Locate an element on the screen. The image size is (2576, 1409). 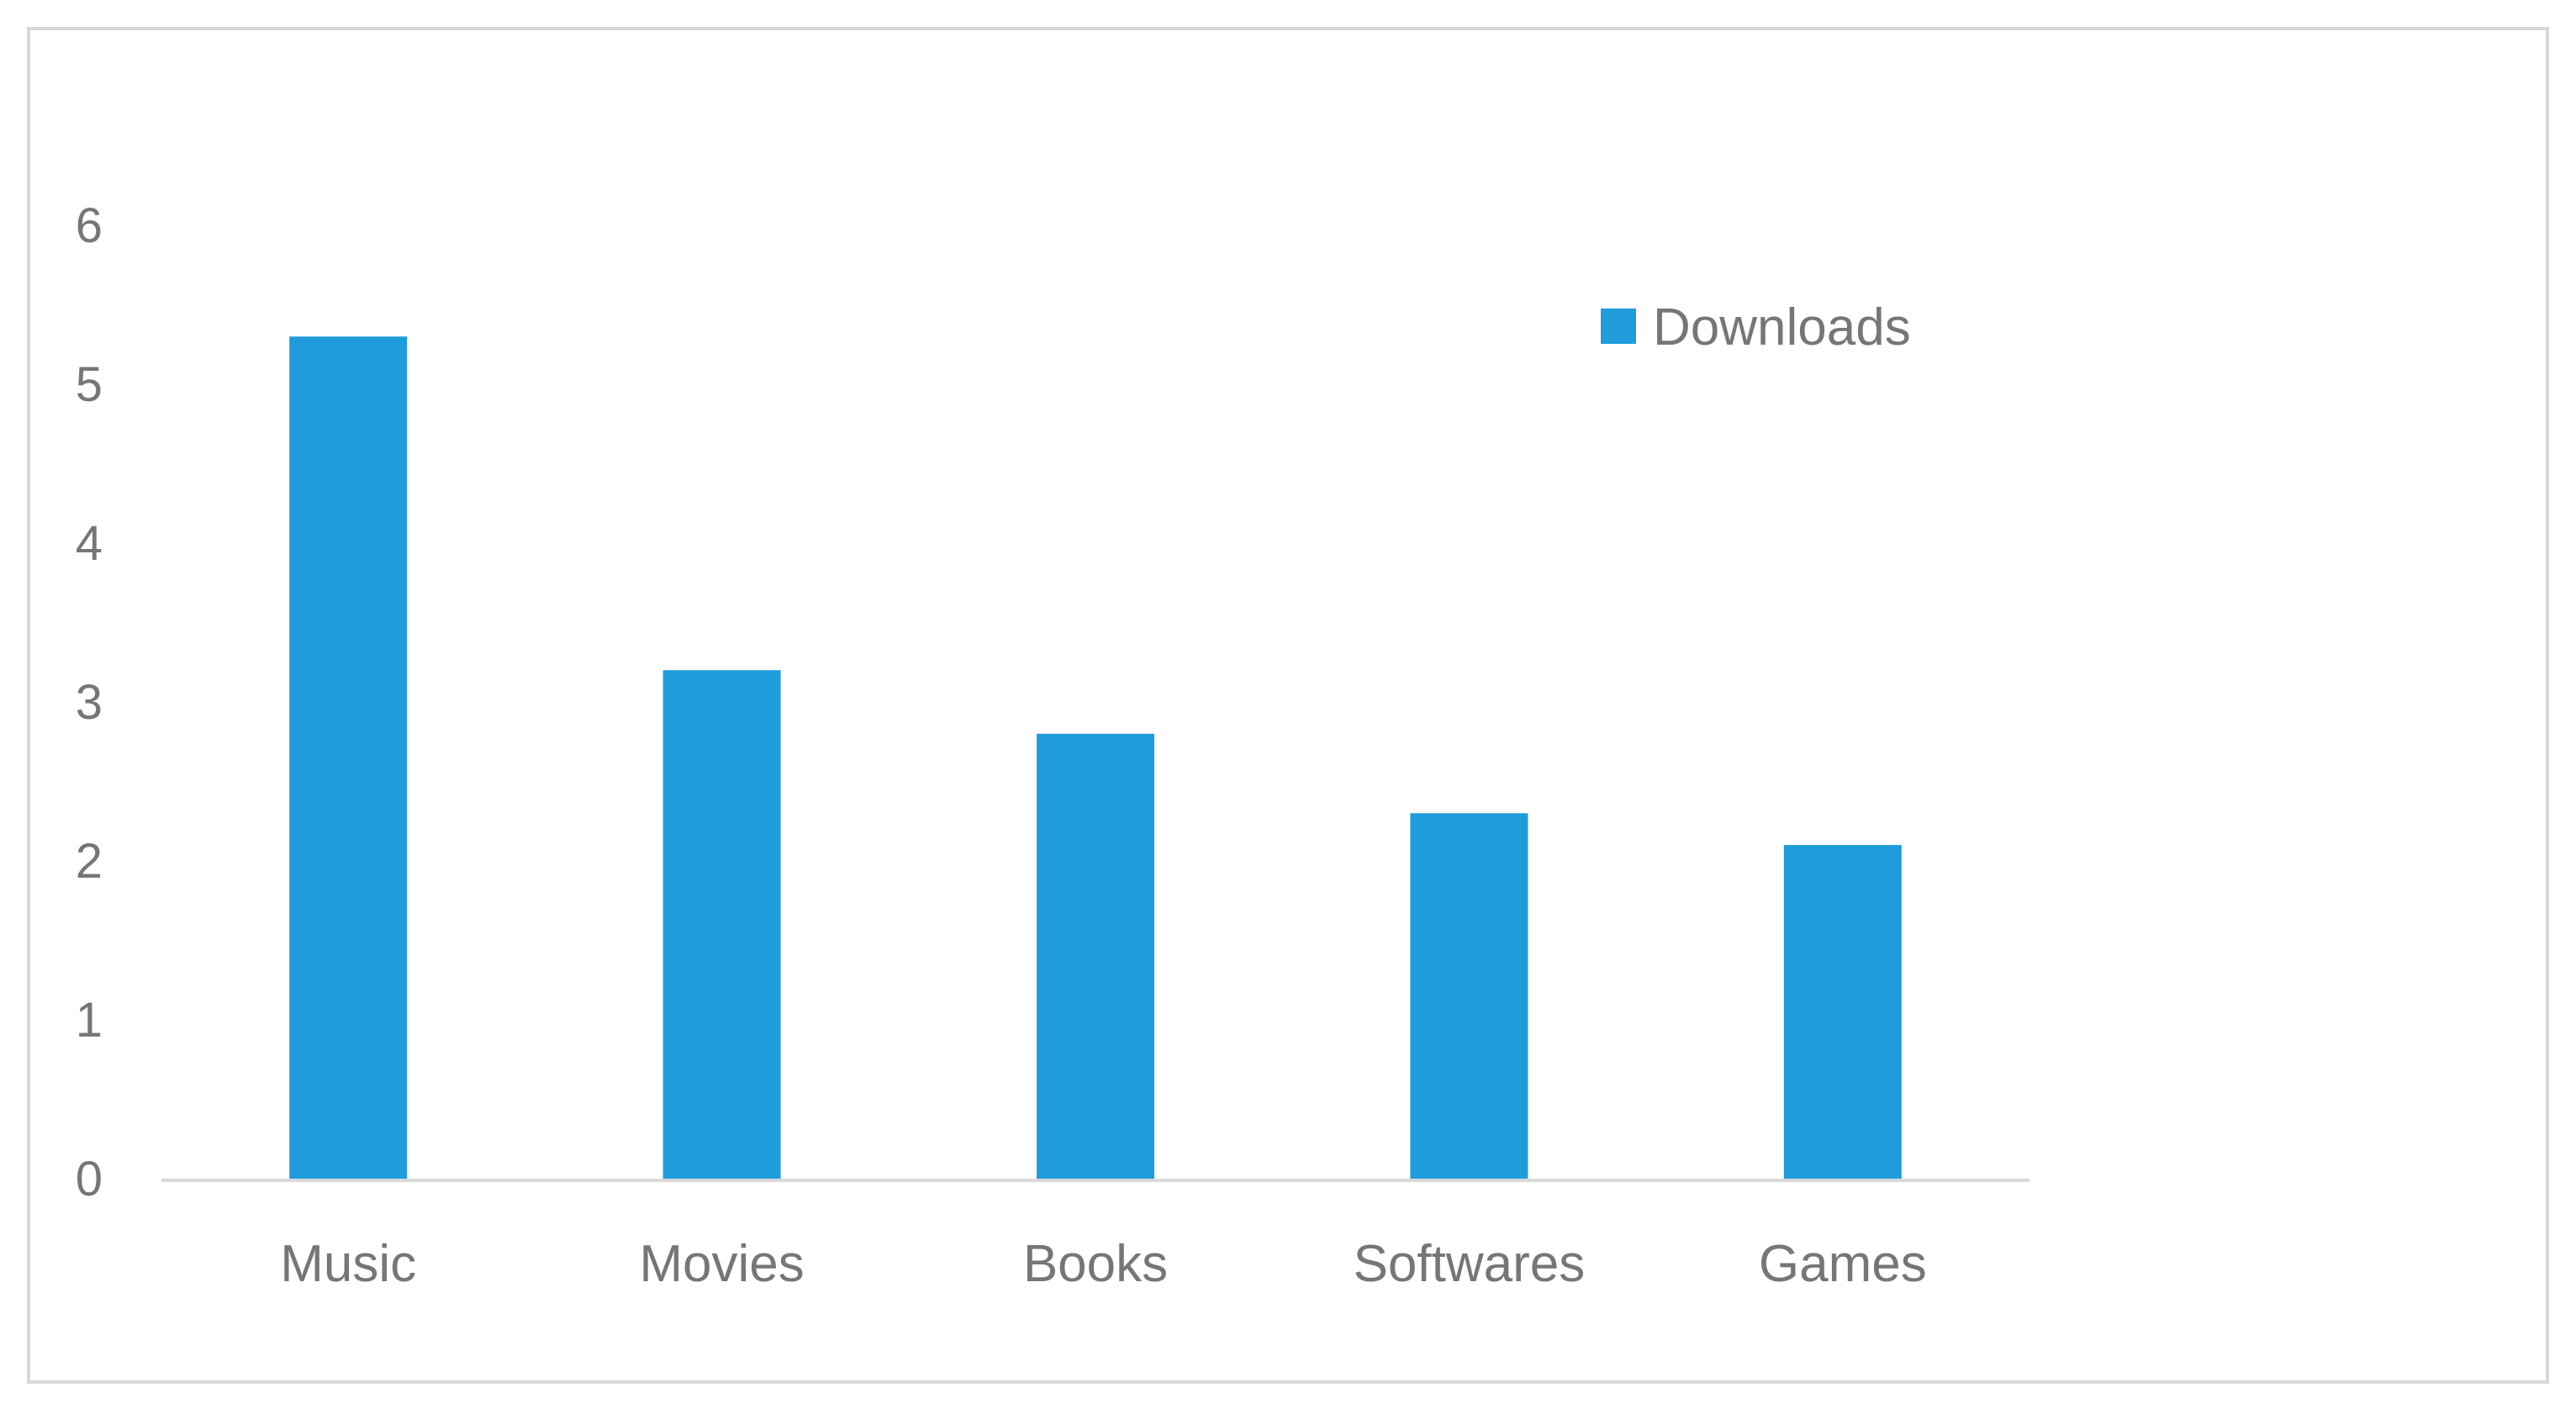
x-tick-label: Music is located at coordinates (348, 1264).